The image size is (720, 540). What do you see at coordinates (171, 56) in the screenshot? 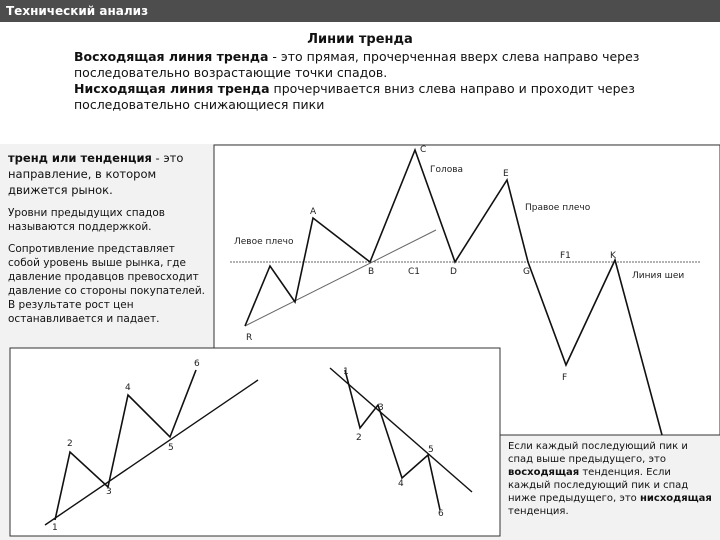
I see `bold: Восходящая линия тренда` at bounding box center [171, 56].